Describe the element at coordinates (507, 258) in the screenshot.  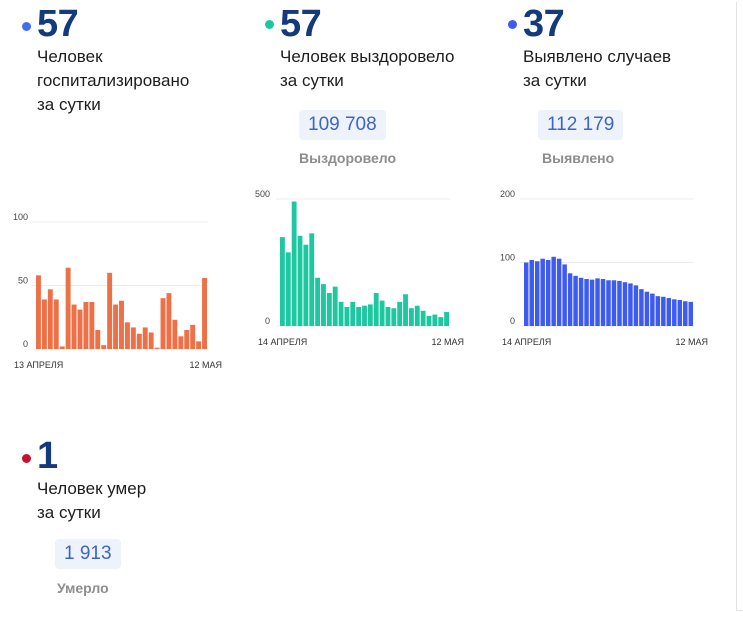
I see `cases-ytick-label: 100` at that location.